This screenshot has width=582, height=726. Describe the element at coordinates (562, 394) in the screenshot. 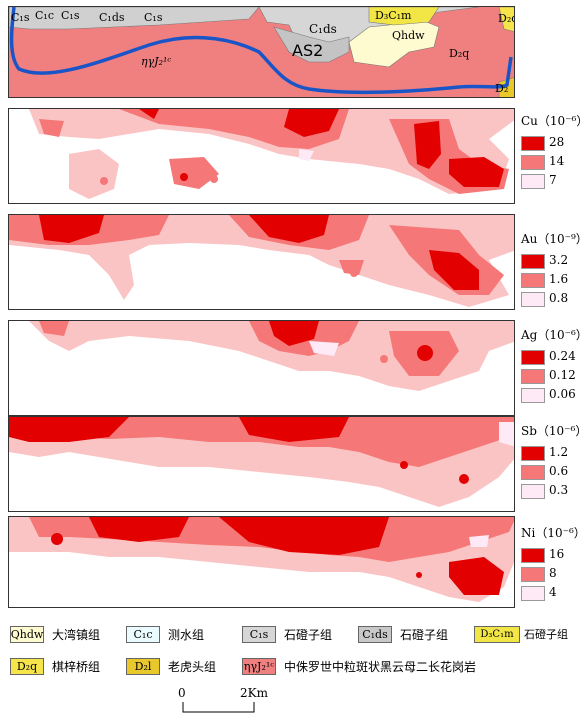

I see `ag-level-low: 0.06` at that location.